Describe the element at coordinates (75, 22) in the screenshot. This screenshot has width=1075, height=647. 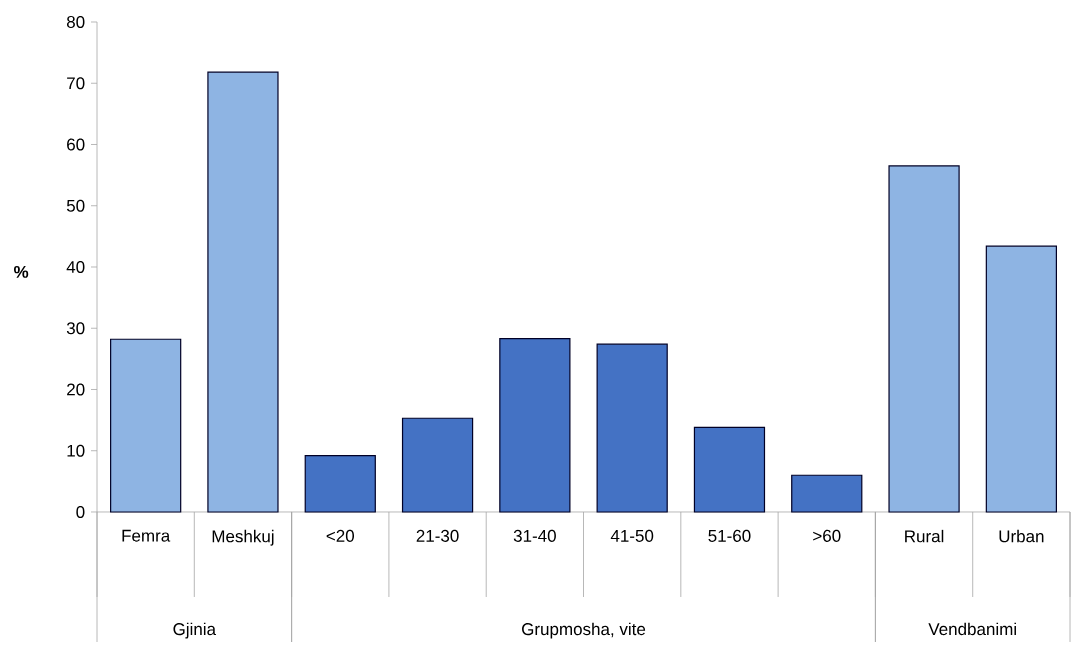
I see `y-tick-label: 80` at that location.